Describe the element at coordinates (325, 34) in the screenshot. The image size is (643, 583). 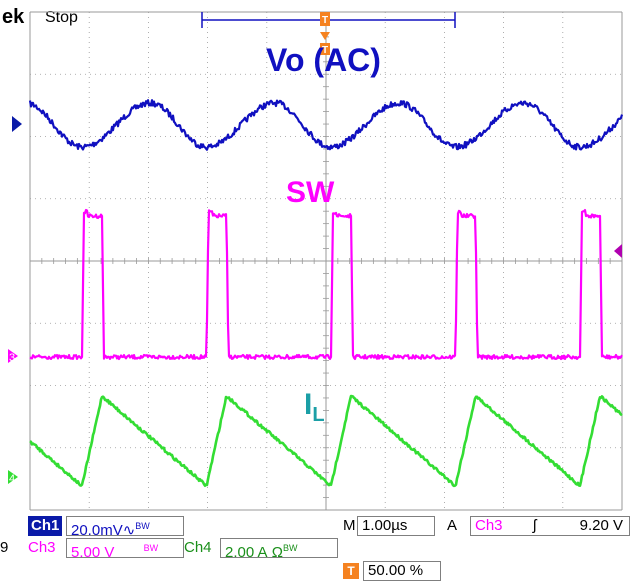
I see `trigger-position-marker: T T` at that location.